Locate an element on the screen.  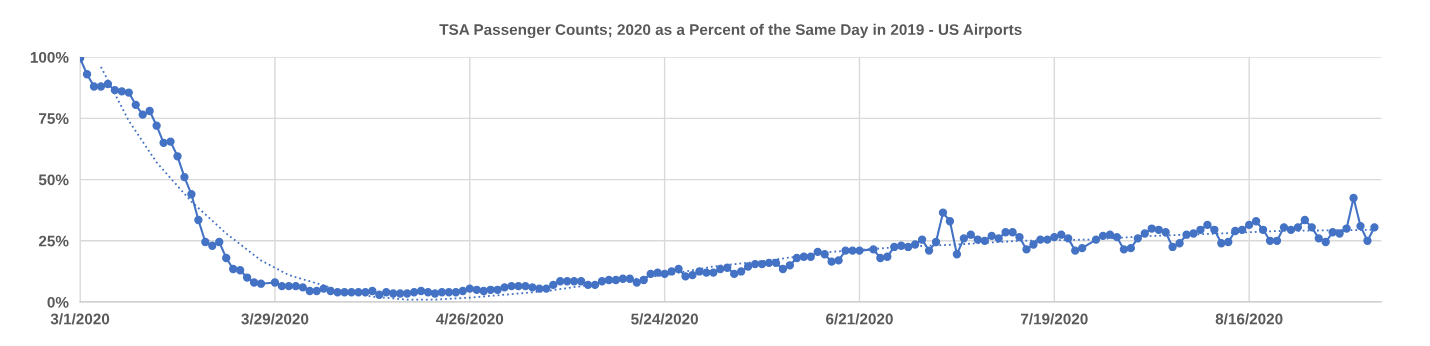
x-tick-label: 8/16/2020 is located at coordinates (1249, 319).